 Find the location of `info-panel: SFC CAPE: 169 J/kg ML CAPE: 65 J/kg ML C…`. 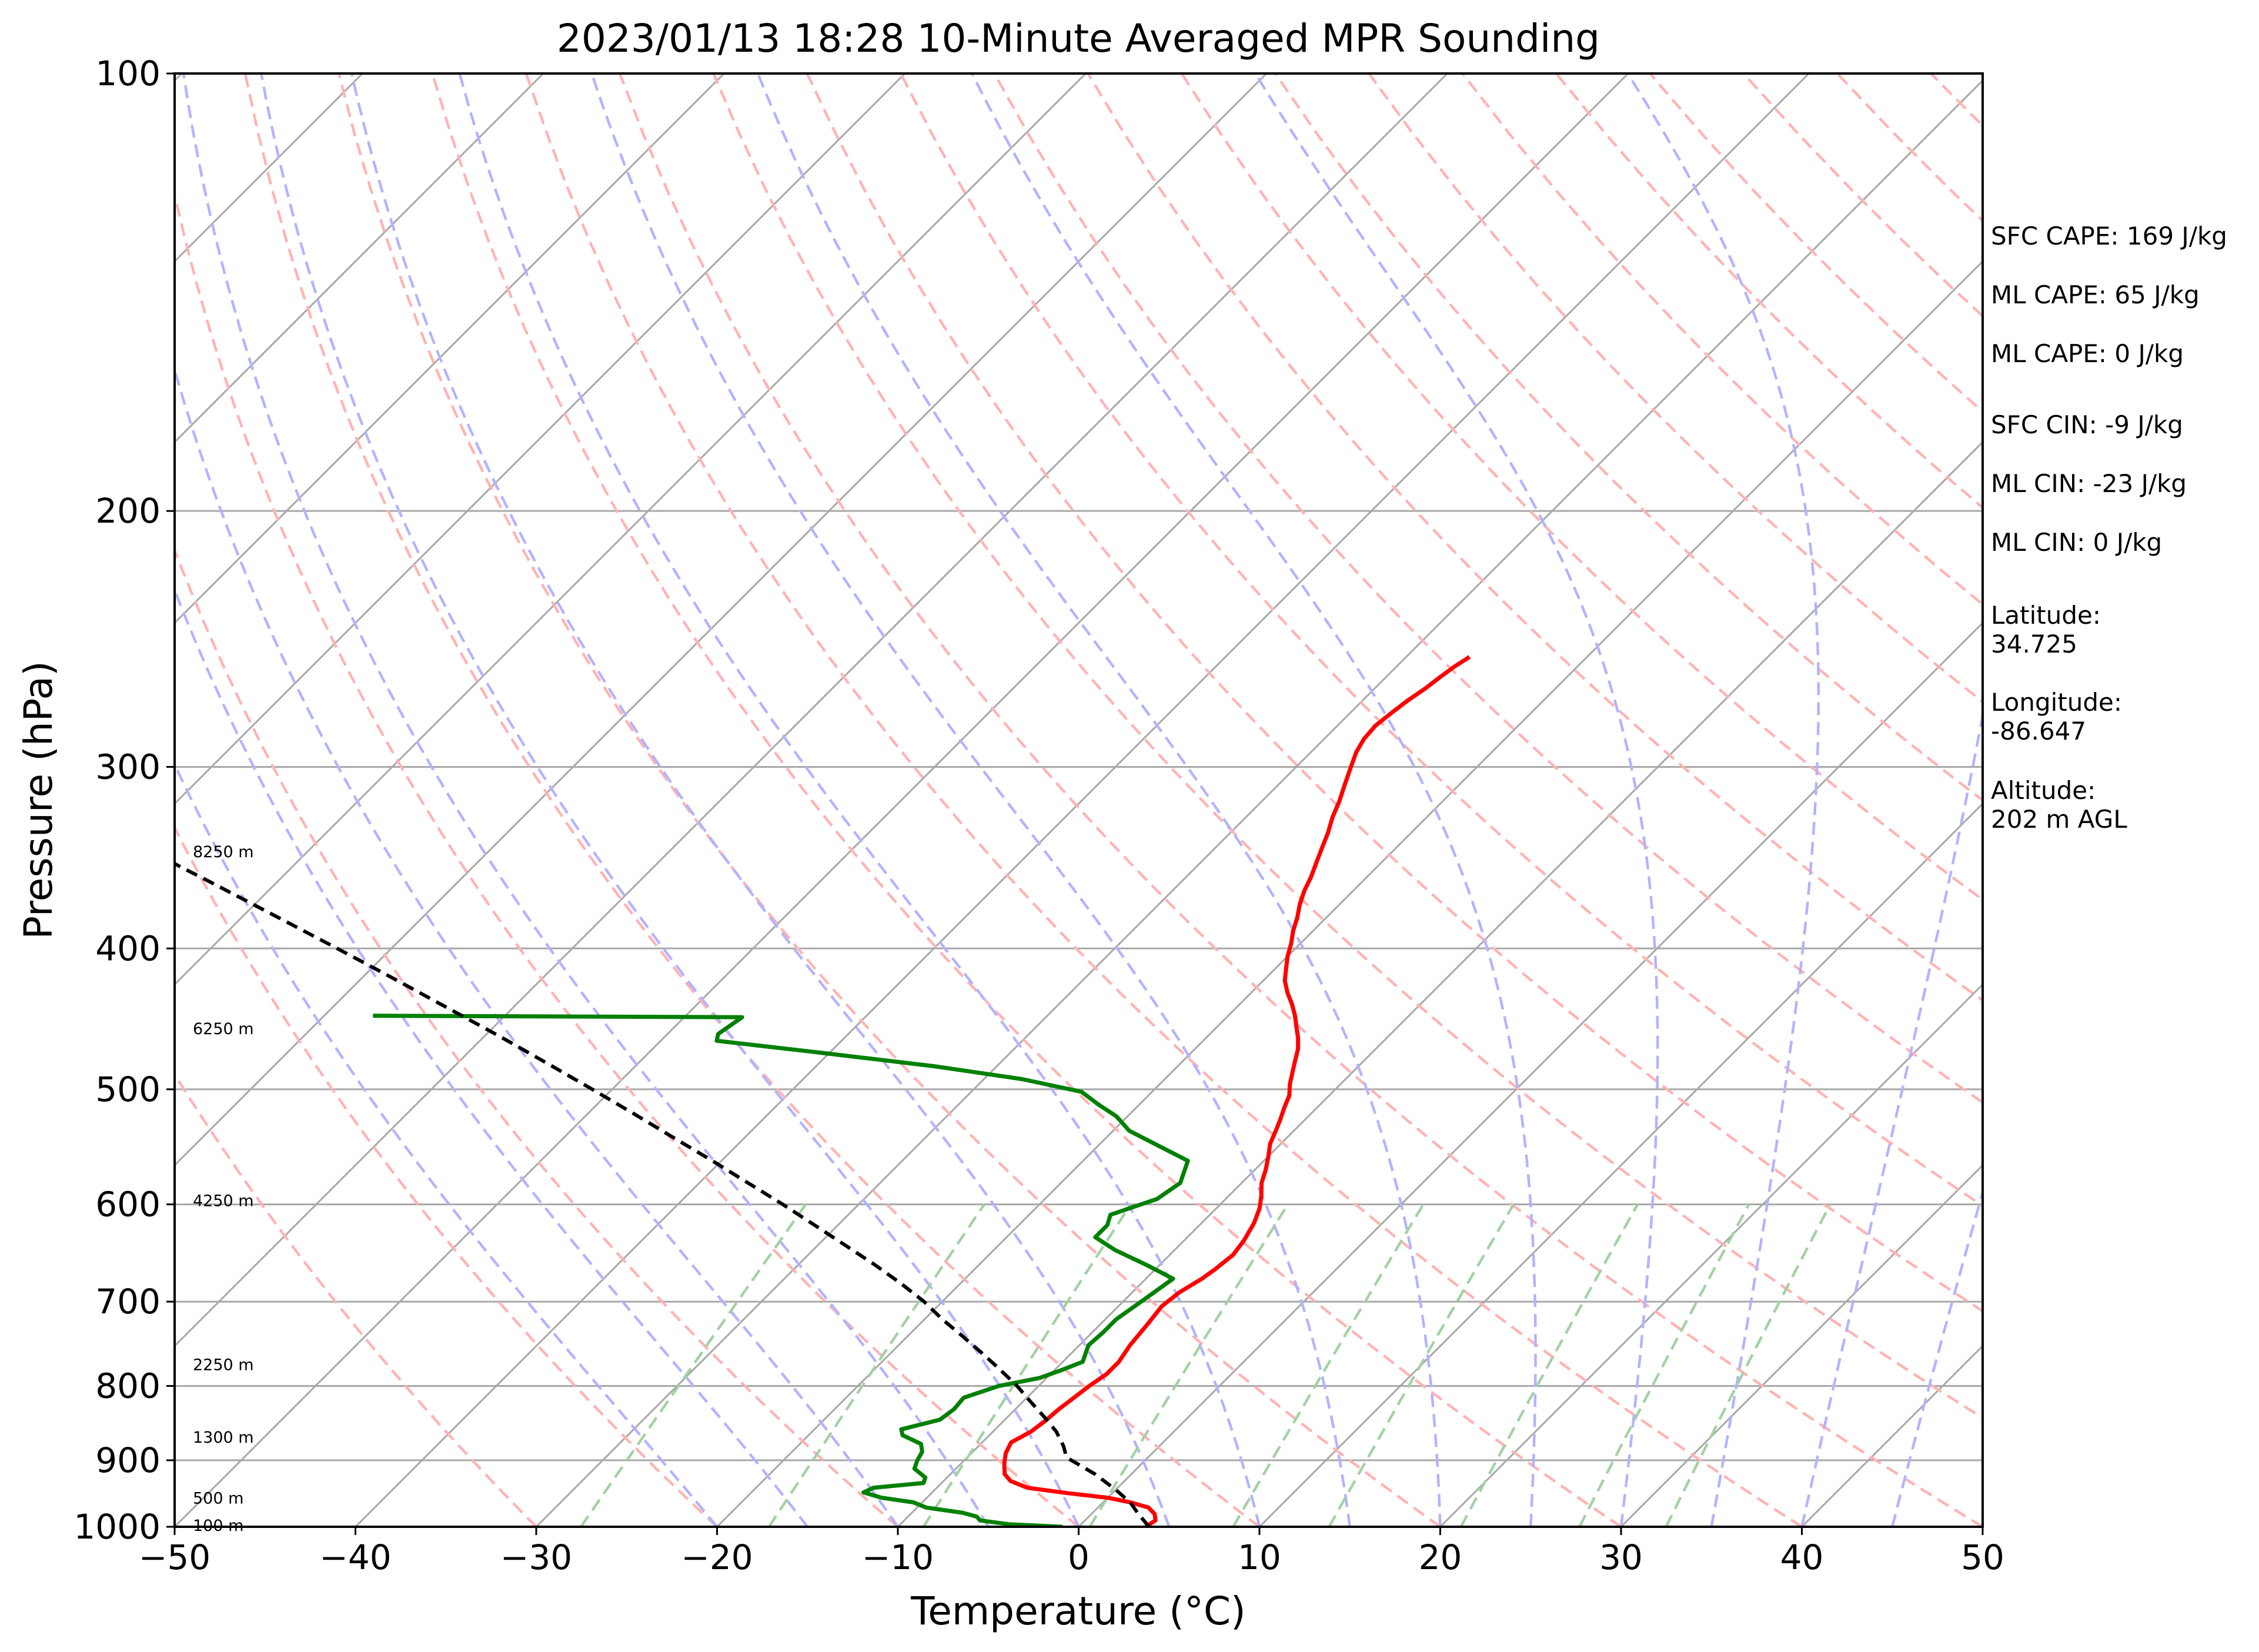

info-panel: SFC CAPE: 169 J/kg ML CAPE: 65 J/kg ML C… is located at coordinates (2109, 528).